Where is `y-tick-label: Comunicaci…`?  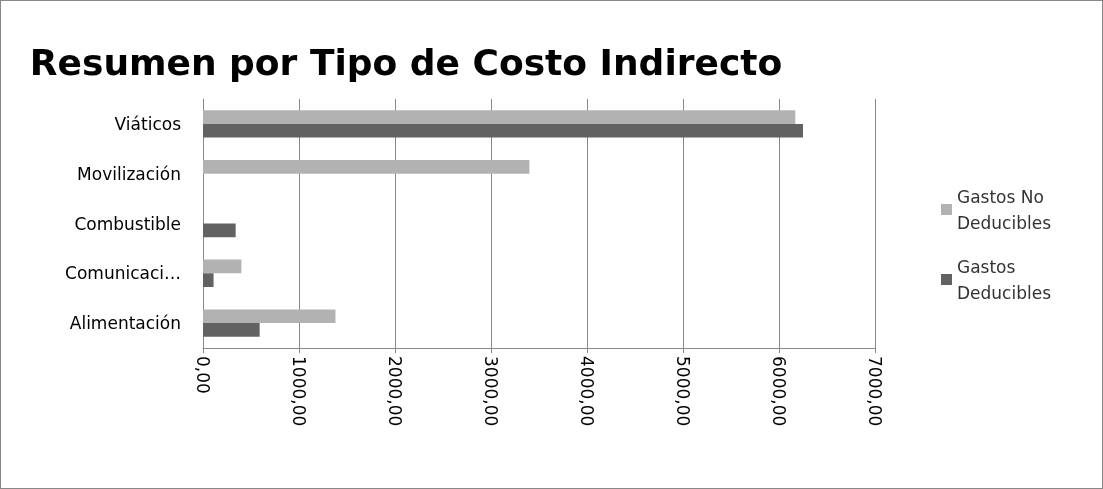 y-tick-label: Comunicaci… is located at coordinates (123, 273).